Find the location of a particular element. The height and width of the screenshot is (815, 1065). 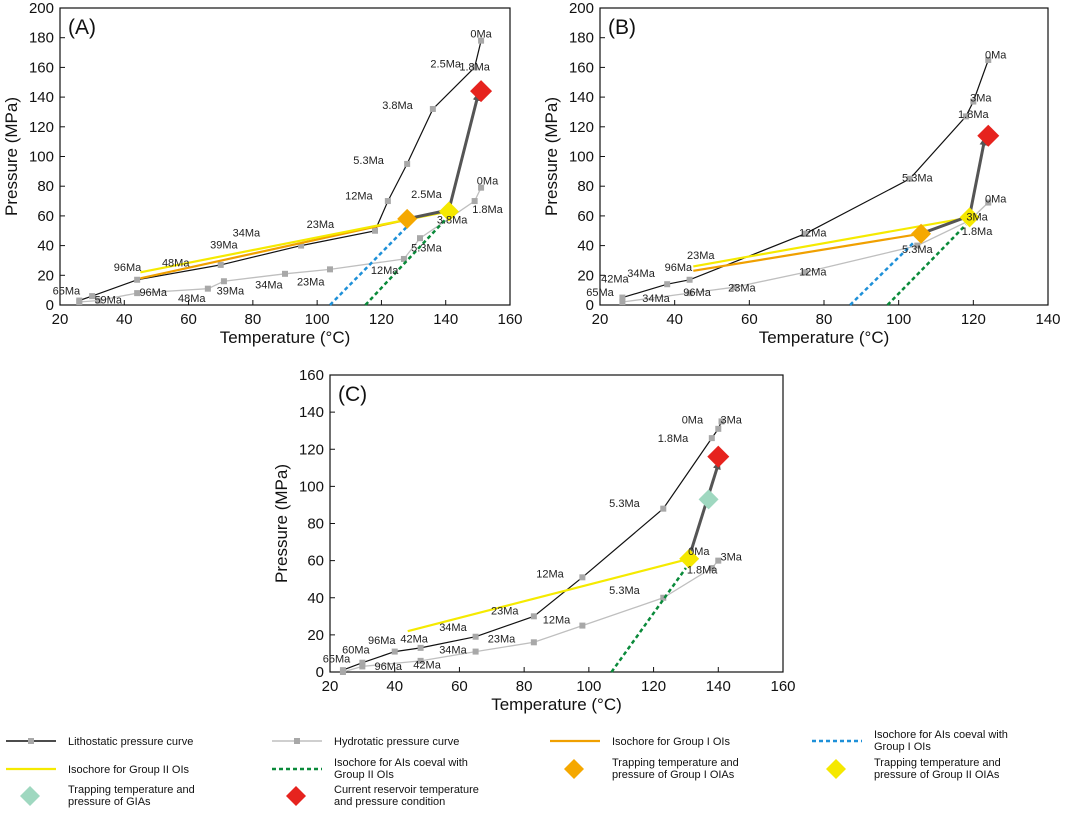

age-label: 60Ma is located at coordinates (356, 650).